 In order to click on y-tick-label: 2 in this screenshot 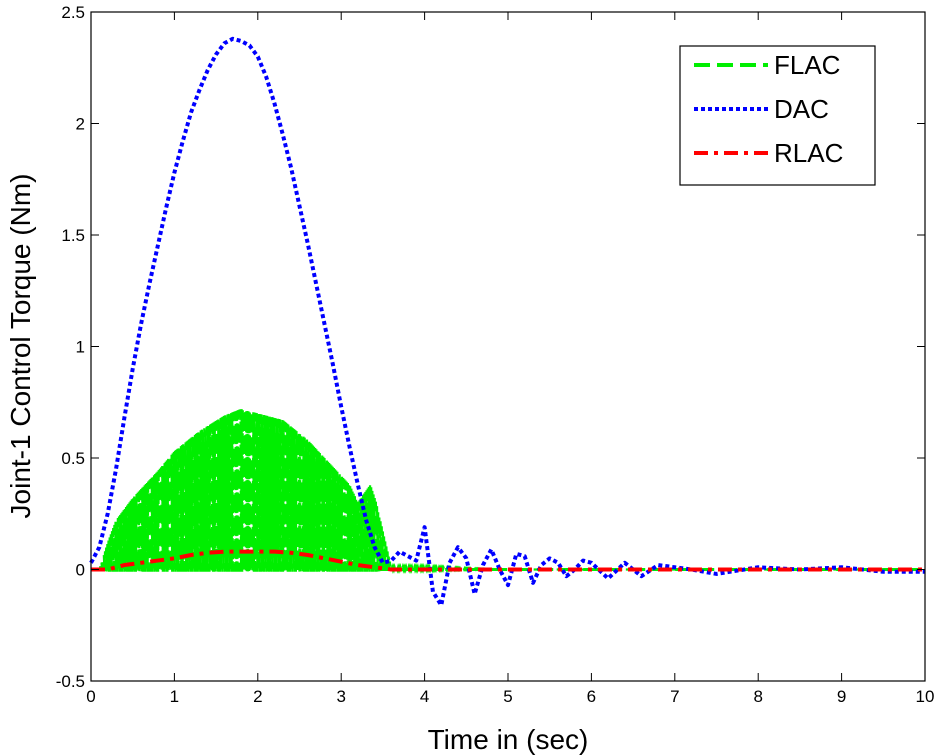, I will do `click(80, 124)`.